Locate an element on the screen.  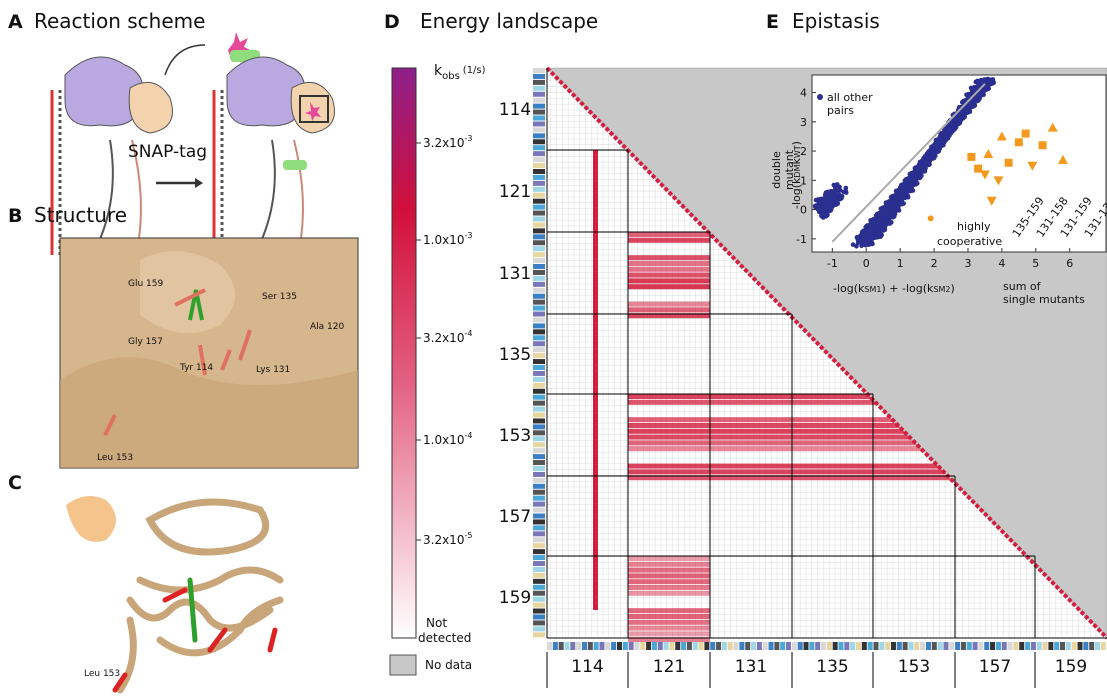
x-tick-label: 2 is located at coordinates (934, 263).